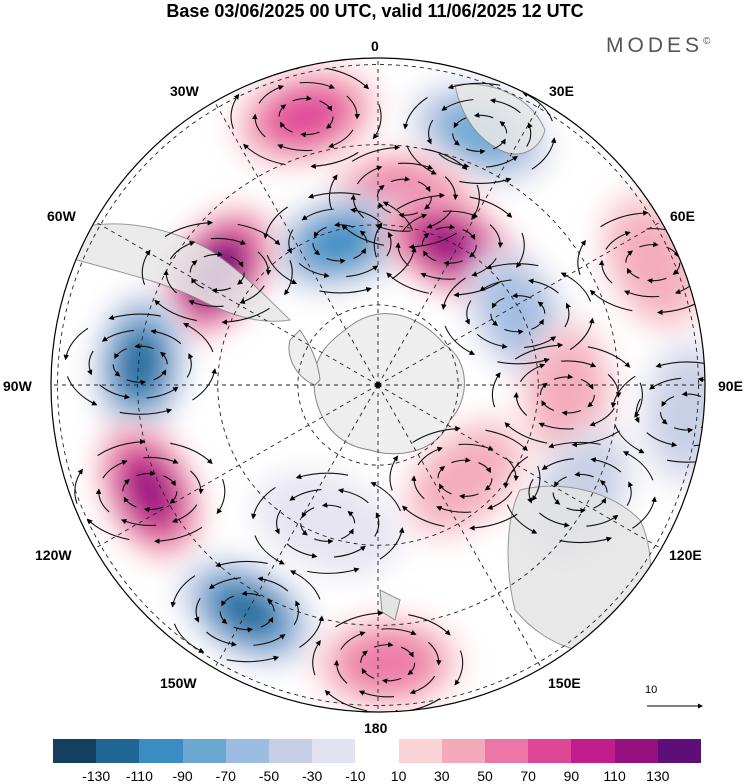  Describe the element at coordinates (528, 776) in the screenshot. I see `colorbar-tick-label: 70` at that location.